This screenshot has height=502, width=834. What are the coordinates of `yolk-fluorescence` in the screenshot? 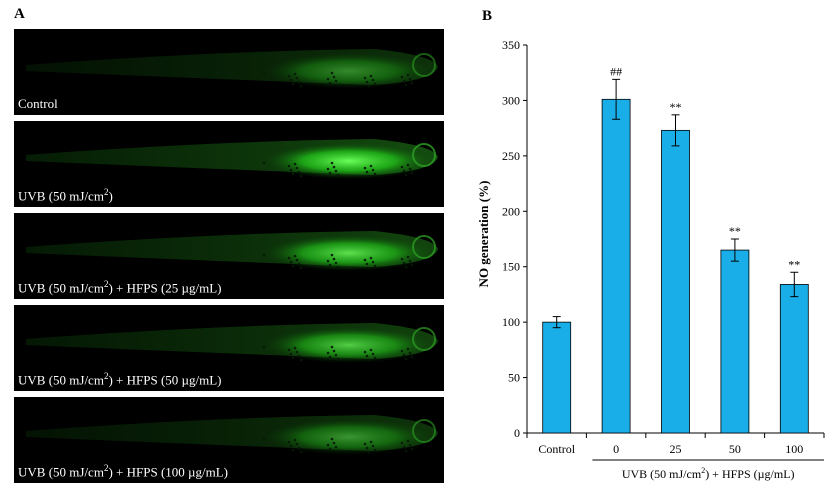 It's located at (349, 161).